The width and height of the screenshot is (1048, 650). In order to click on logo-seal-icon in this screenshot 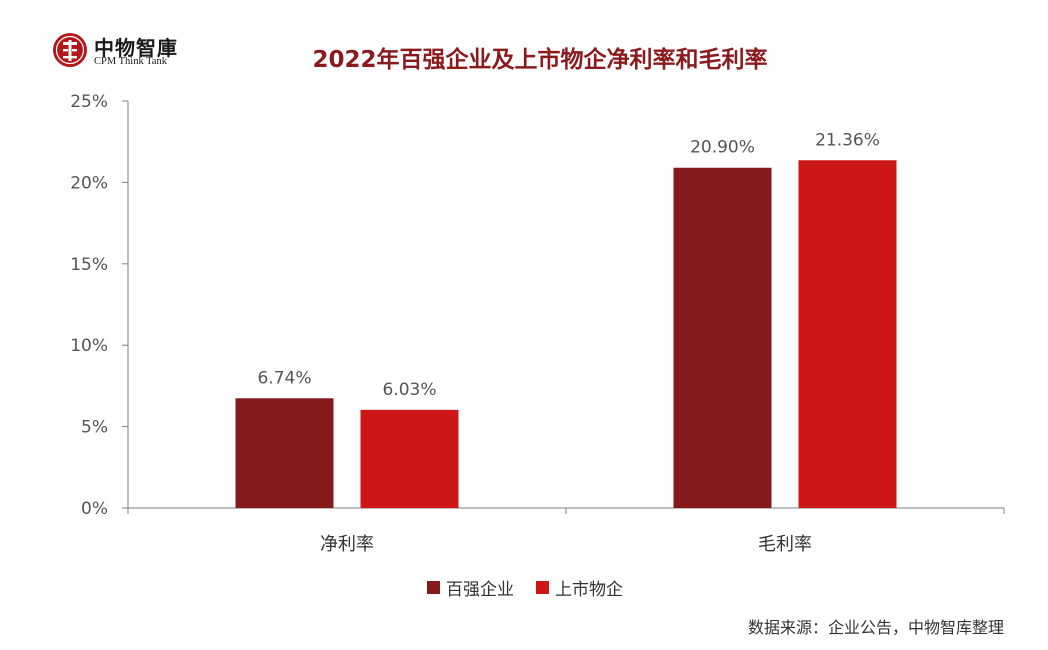, I will do `click(70, 50)`.